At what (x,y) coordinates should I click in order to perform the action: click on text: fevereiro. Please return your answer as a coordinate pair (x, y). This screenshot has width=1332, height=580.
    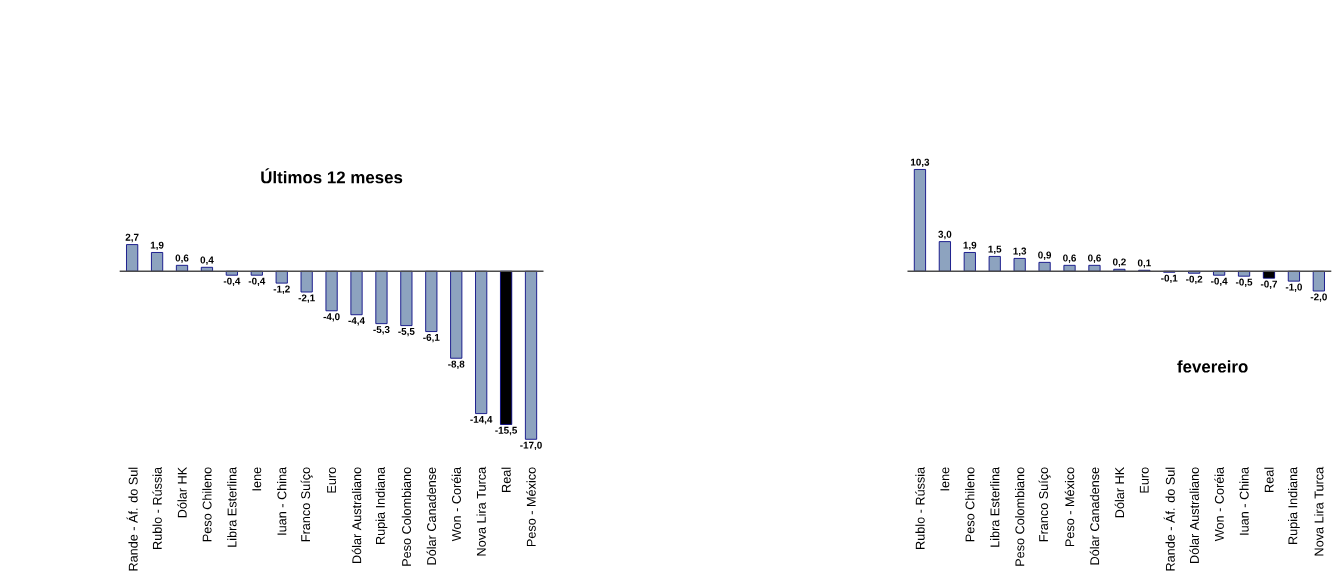
    Looking at the image, I should click on (1212, 366).